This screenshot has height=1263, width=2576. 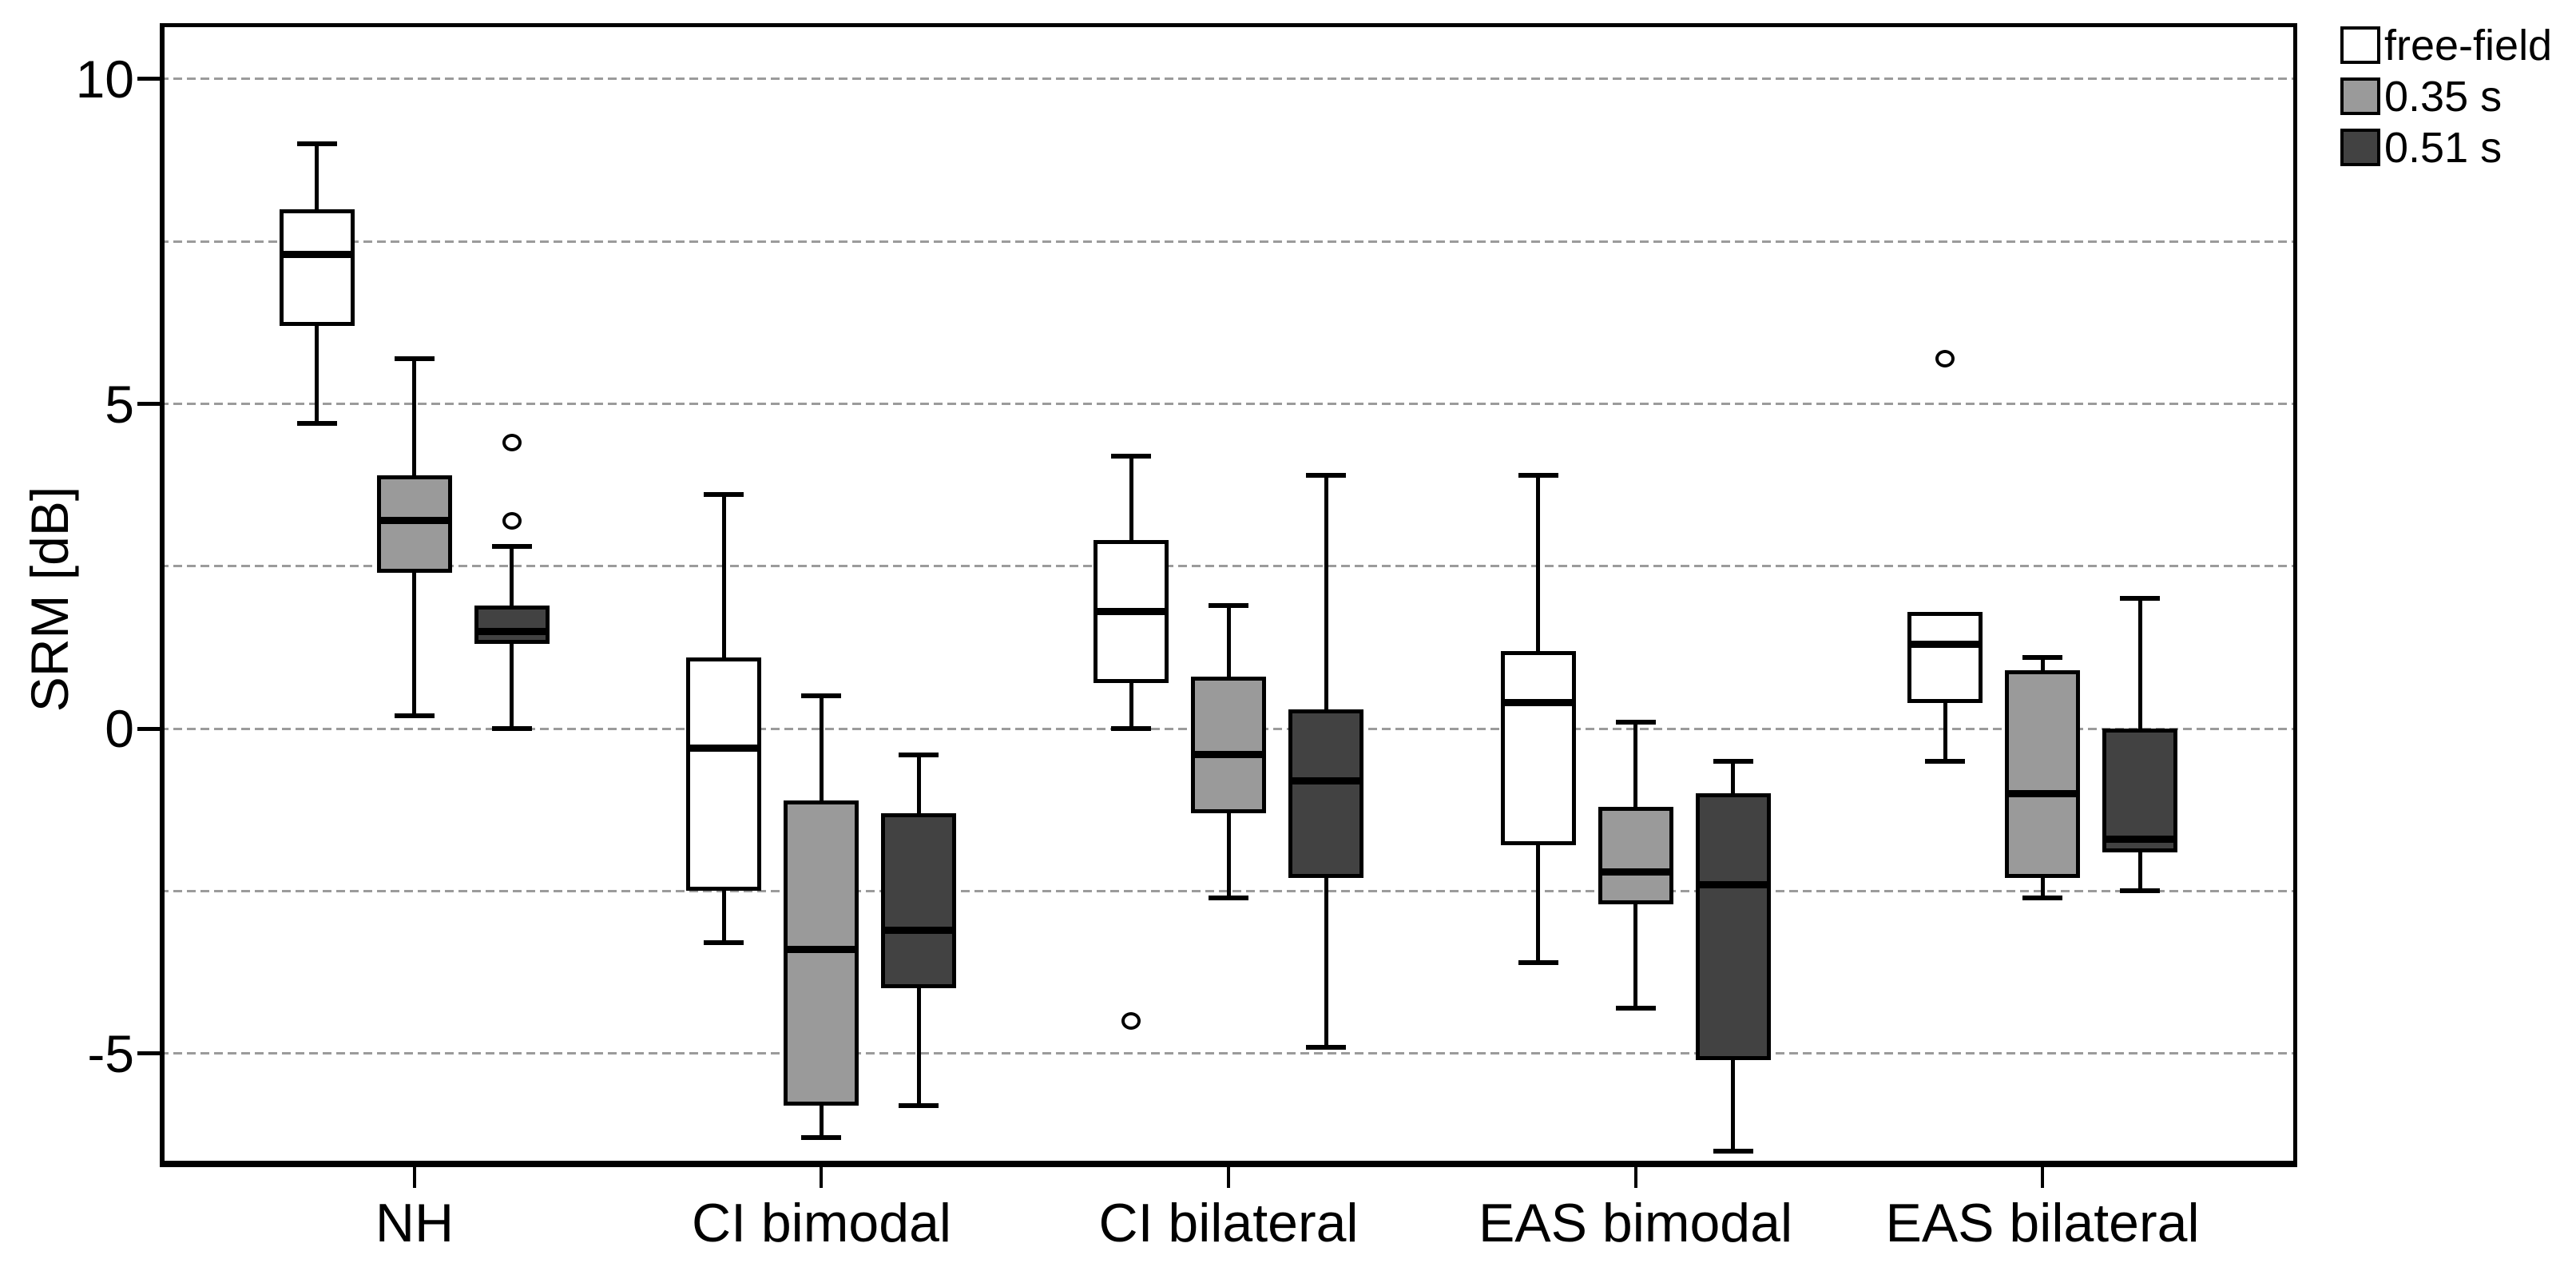 I want to click on legend-item-0-51-s: 0.51 s, so click(x=2446, y=148).